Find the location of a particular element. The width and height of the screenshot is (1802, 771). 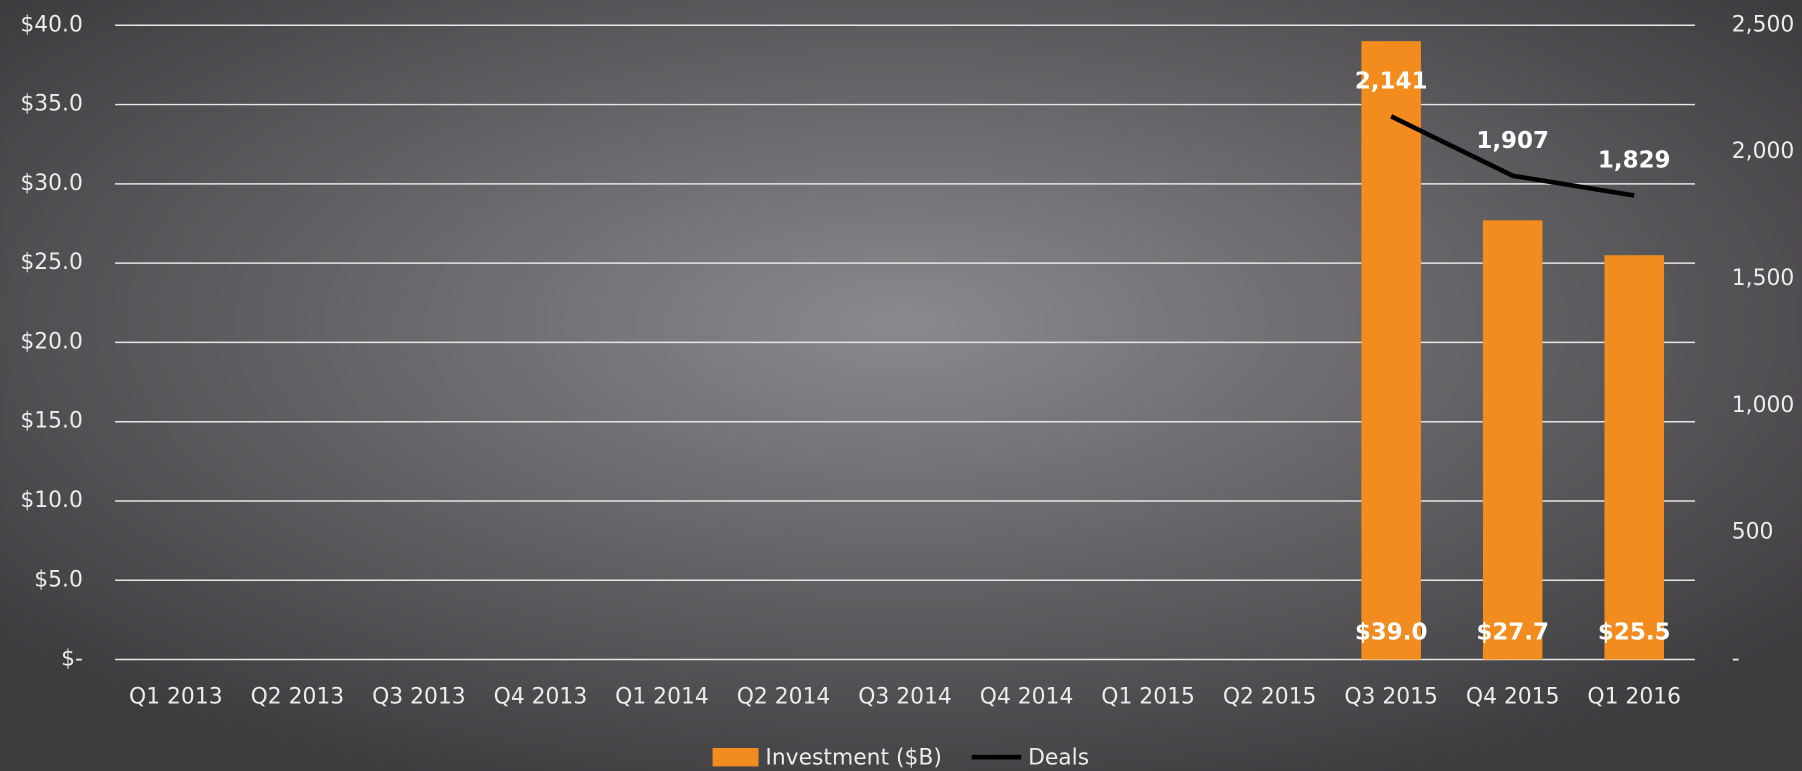

y2-tick-label: 2,000 is located at coordinates (1763, 151).